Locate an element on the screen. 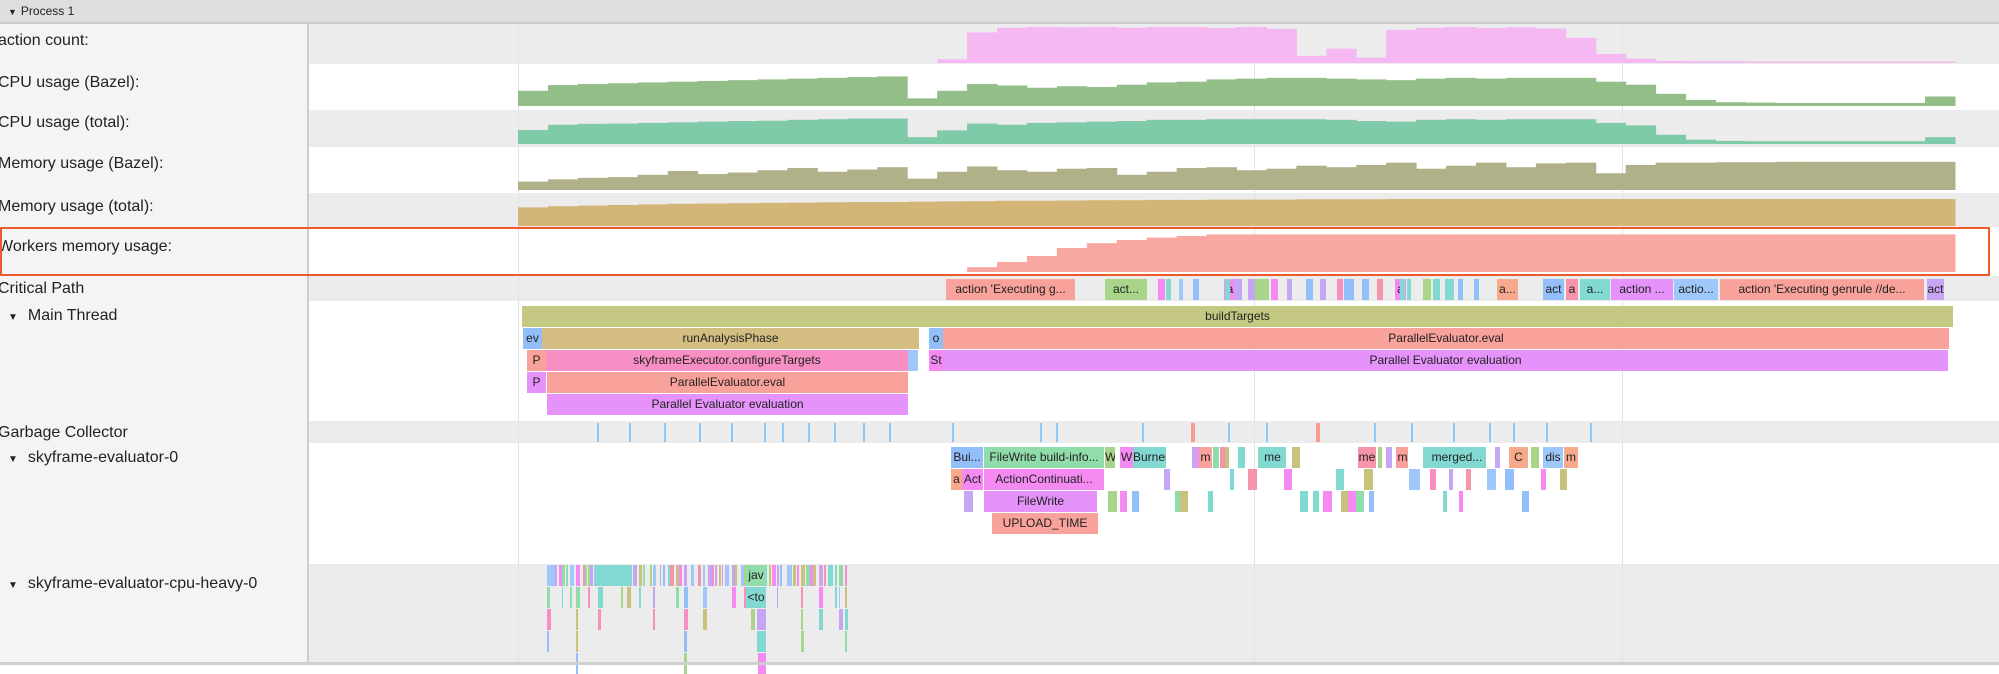 This screenshot has width=1999, height=674. slice-o: o is located at coordinates (936, 338).